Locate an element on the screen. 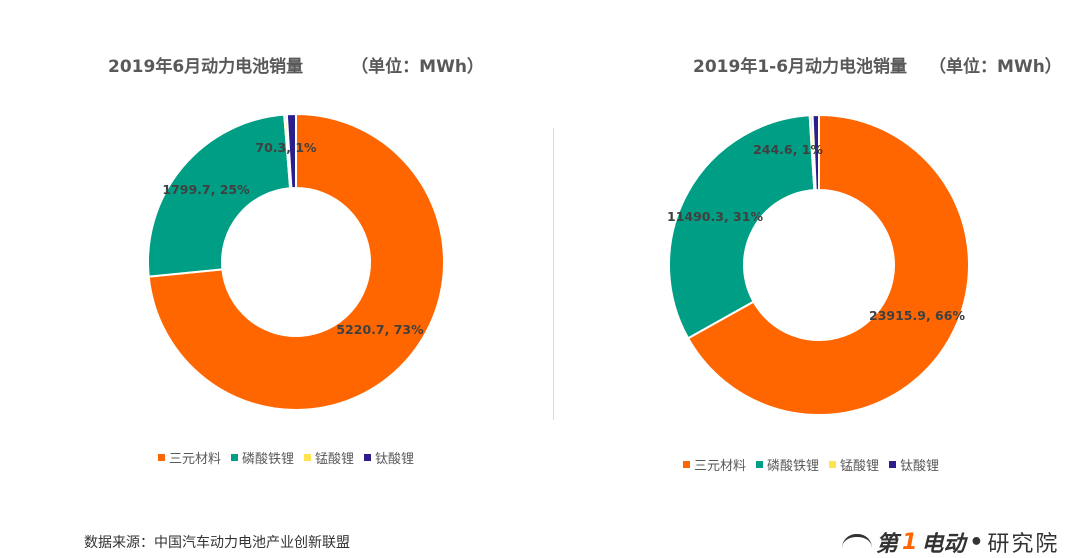 The width and height of the screenshot is (1080, 558). chart-title: 2019年6月动力电池销量 （单位：MWh） is located at coordinates (296, 64).